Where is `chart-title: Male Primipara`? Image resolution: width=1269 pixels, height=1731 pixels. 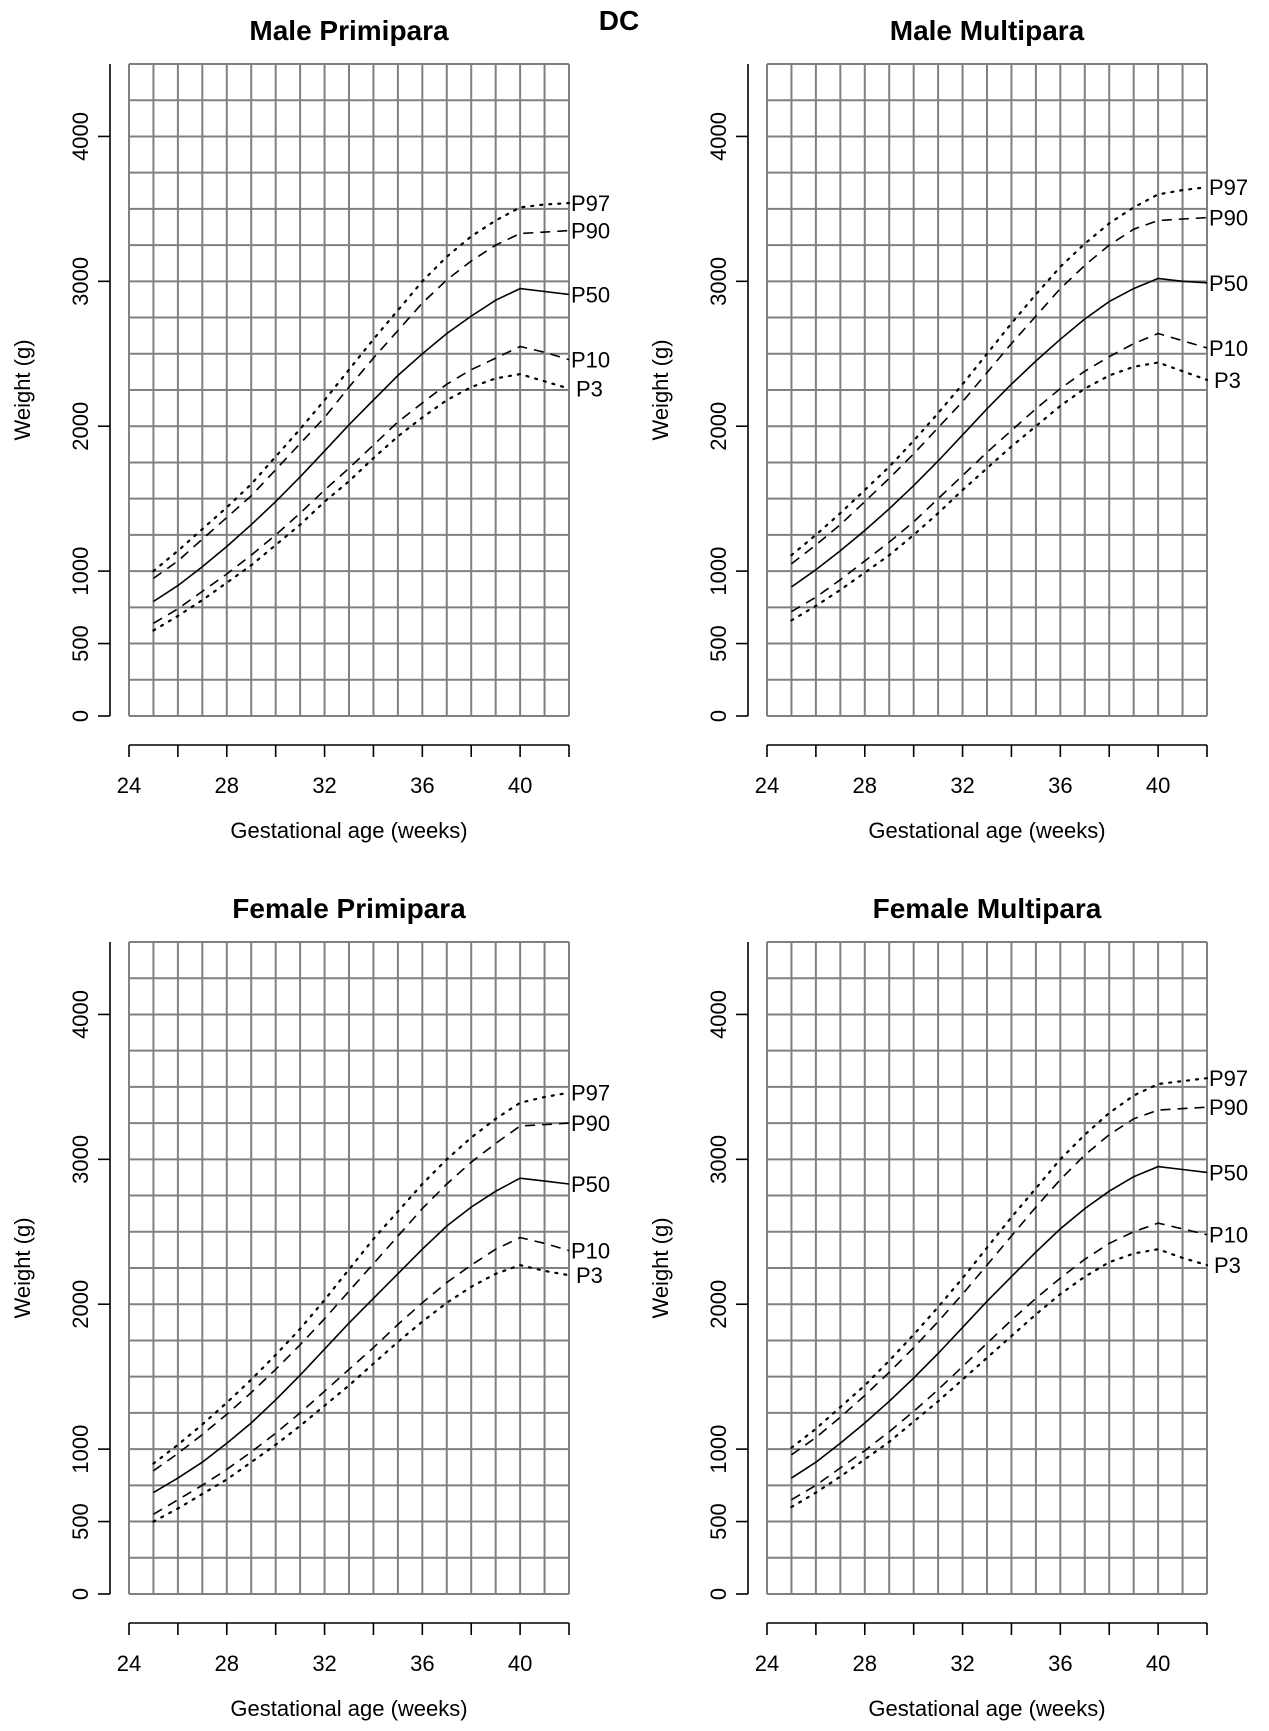
chart-title: Male Primipara is located at coordinates (349, 30).